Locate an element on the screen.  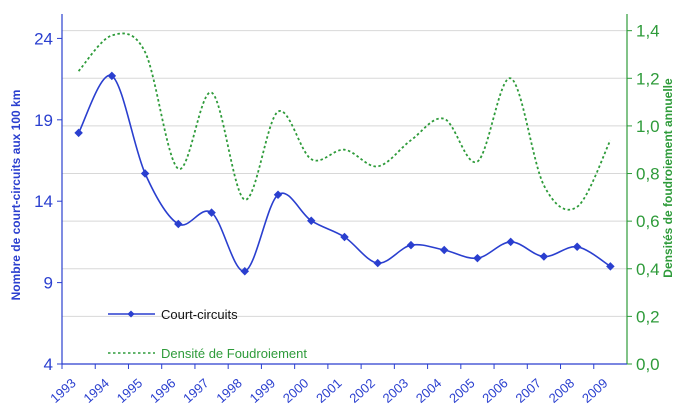
right-tick-label: 0,8 is located at coordinates (648, 174).